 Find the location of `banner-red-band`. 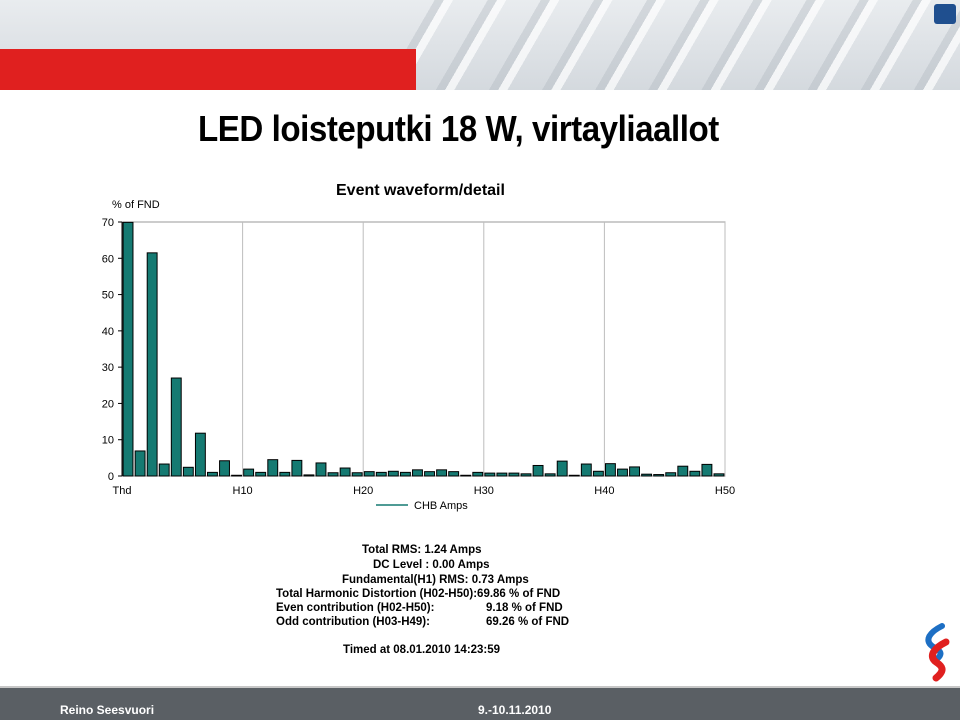

banner-red-band is located at coordinates (208, 69).